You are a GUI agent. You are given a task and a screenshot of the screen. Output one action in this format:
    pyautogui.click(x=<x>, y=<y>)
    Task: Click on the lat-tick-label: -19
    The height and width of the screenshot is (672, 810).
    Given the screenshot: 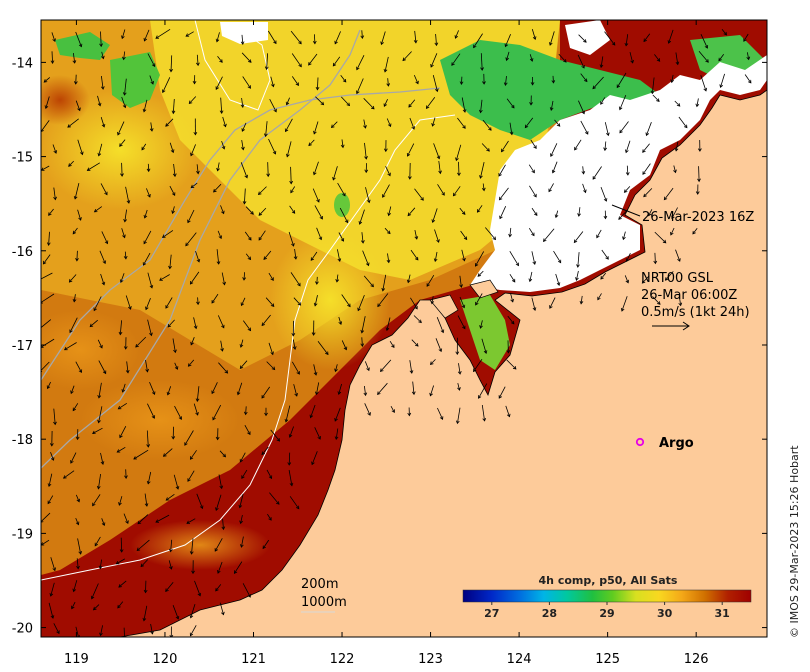 What is the action you would take?
    pyautogui.click(x=22, y=534)
    